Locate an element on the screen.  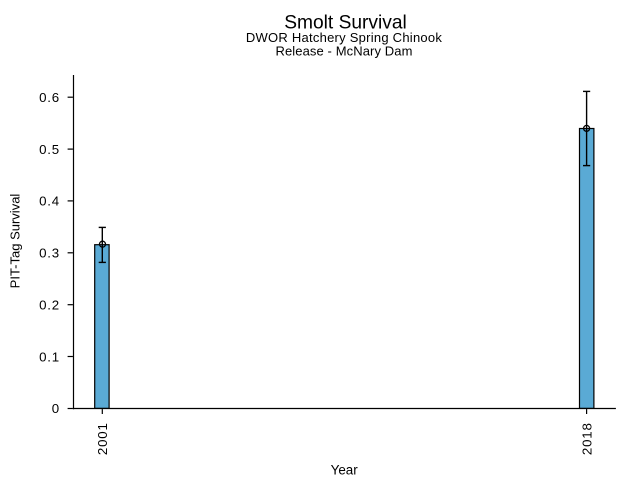
svg-text: PIT-Tag Survival is located at coordinates (15, 241).